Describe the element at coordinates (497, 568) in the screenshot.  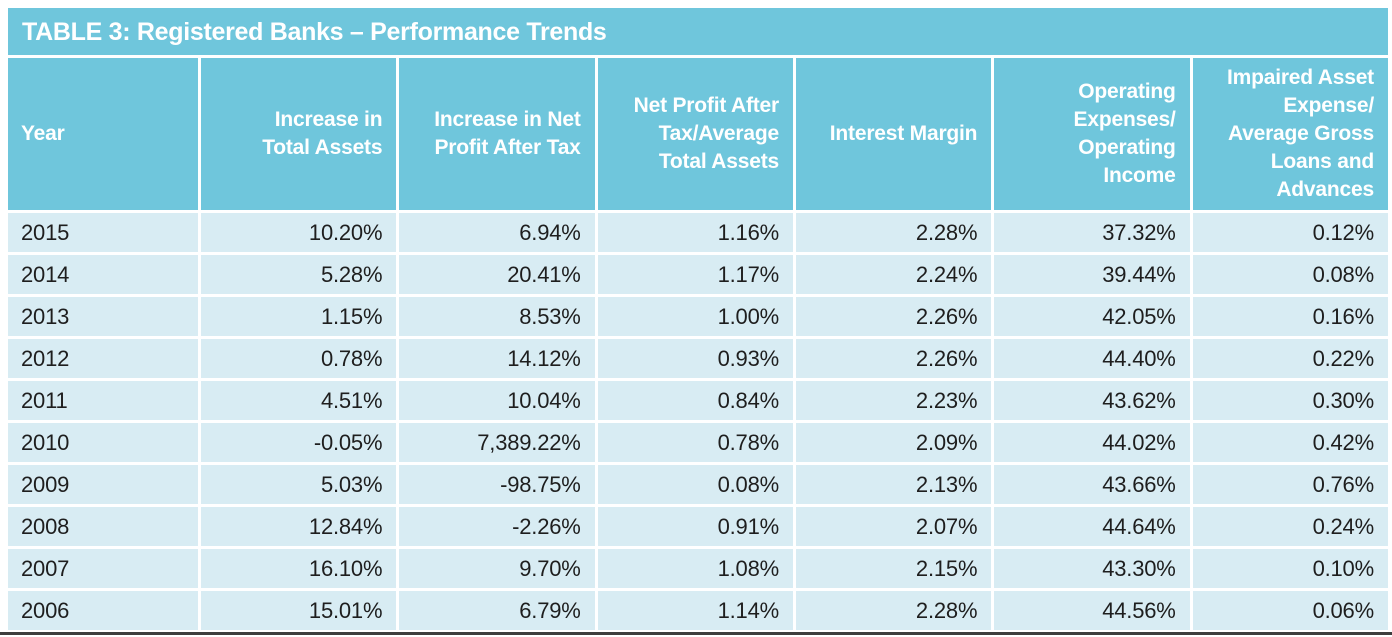
I see `value-cell-increase-in-net-profit-after-tax: 9.70%` at that location.